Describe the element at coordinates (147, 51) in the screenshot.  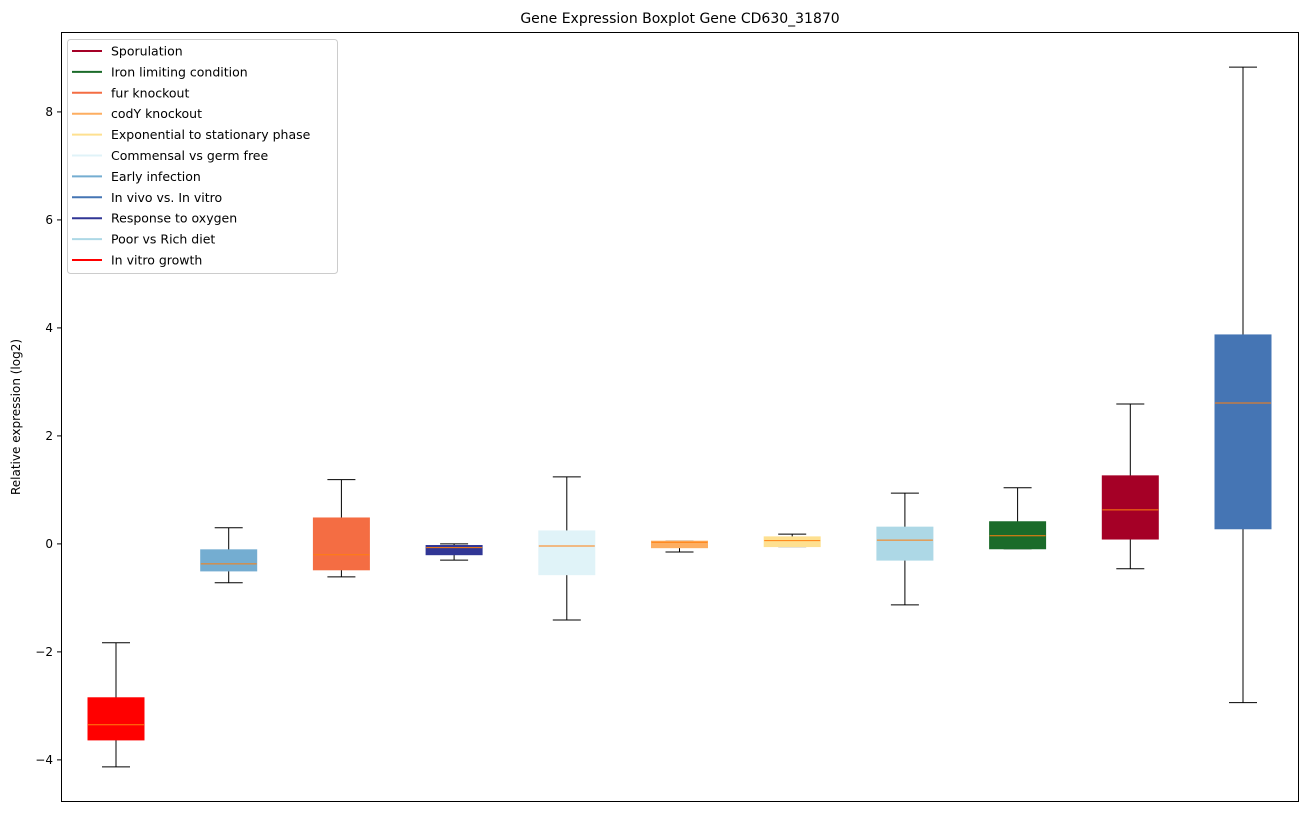
I see `legend-label: Sporulation` at that location.